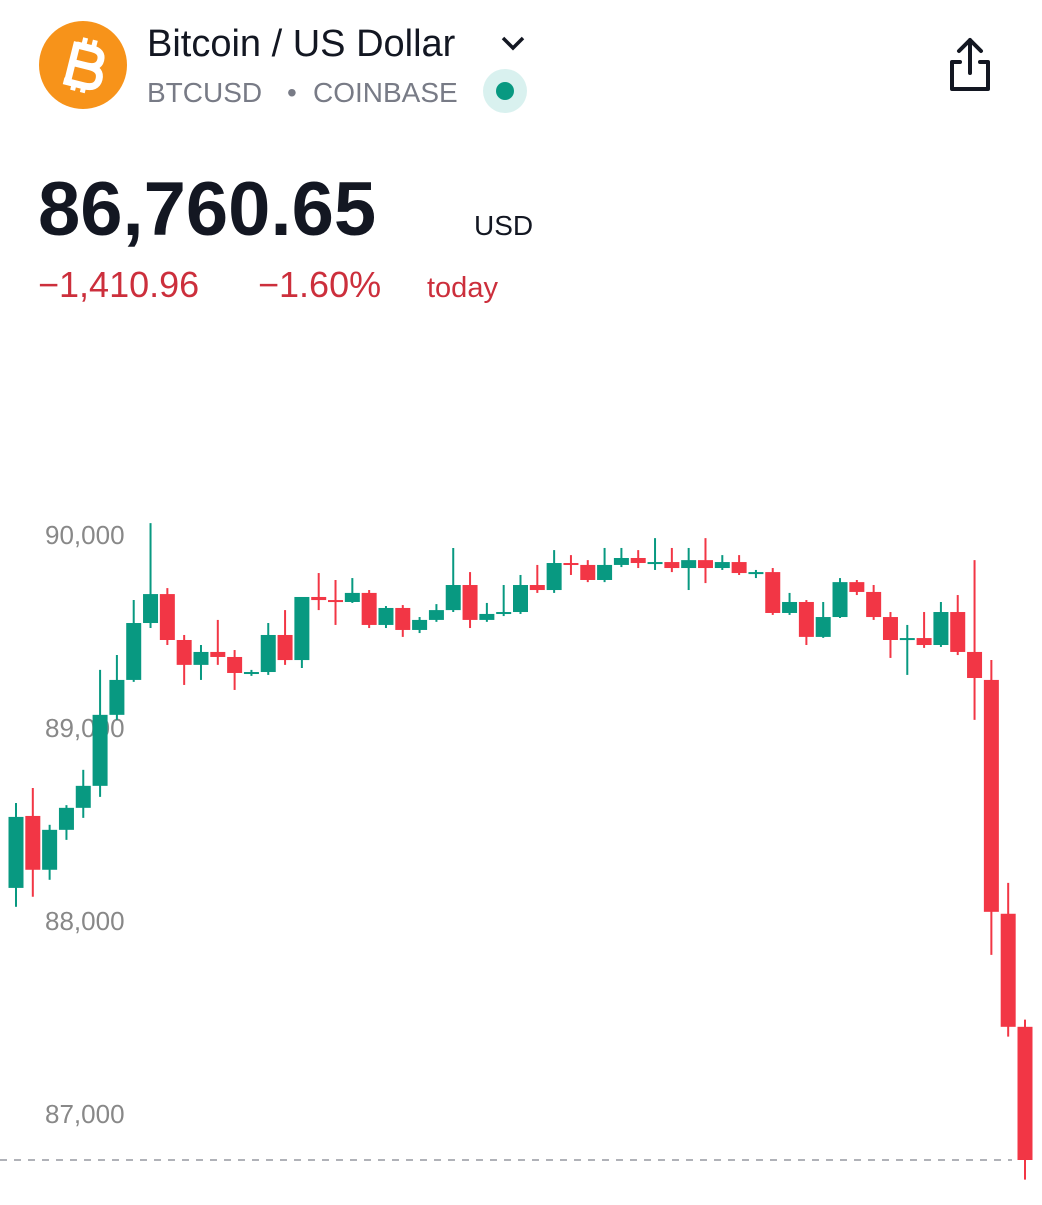  What do you see at coordinates (83, 65) in the screenshot?
I see `coin-logo` at bounding box center [83, 65].